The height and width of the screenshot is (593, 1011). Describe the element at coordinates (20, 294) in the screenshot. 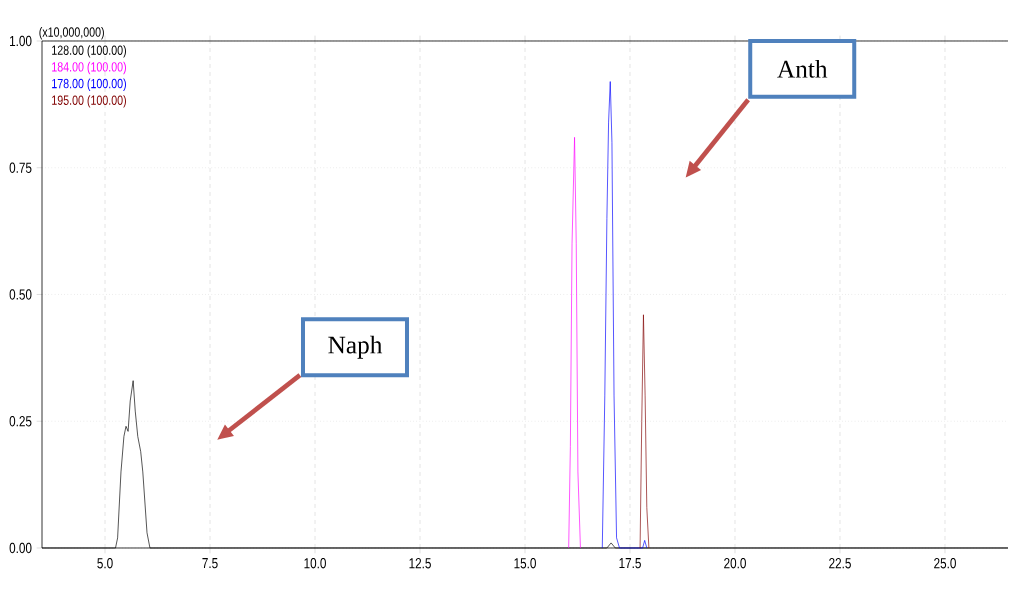

I see `y-tick-label: 0.50` at that location.